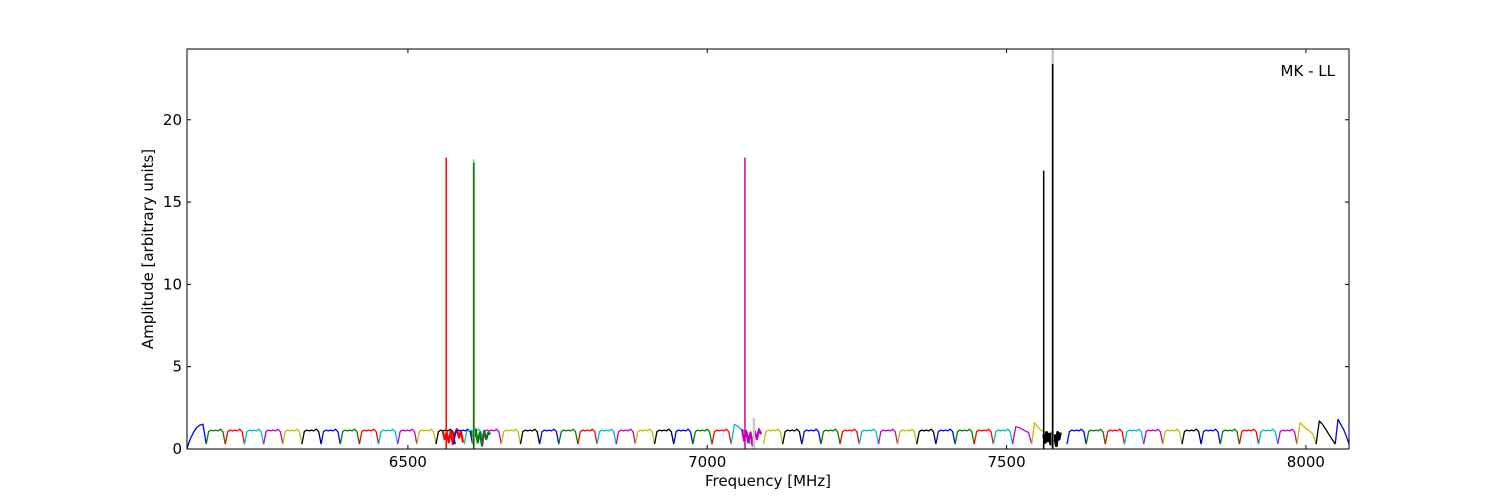 The image size is (1500, 504). What do you see at coordinates (1306, 462) in the screenshot?
I see `x-tick-label: 8000` at bounding box center [1306, 462].